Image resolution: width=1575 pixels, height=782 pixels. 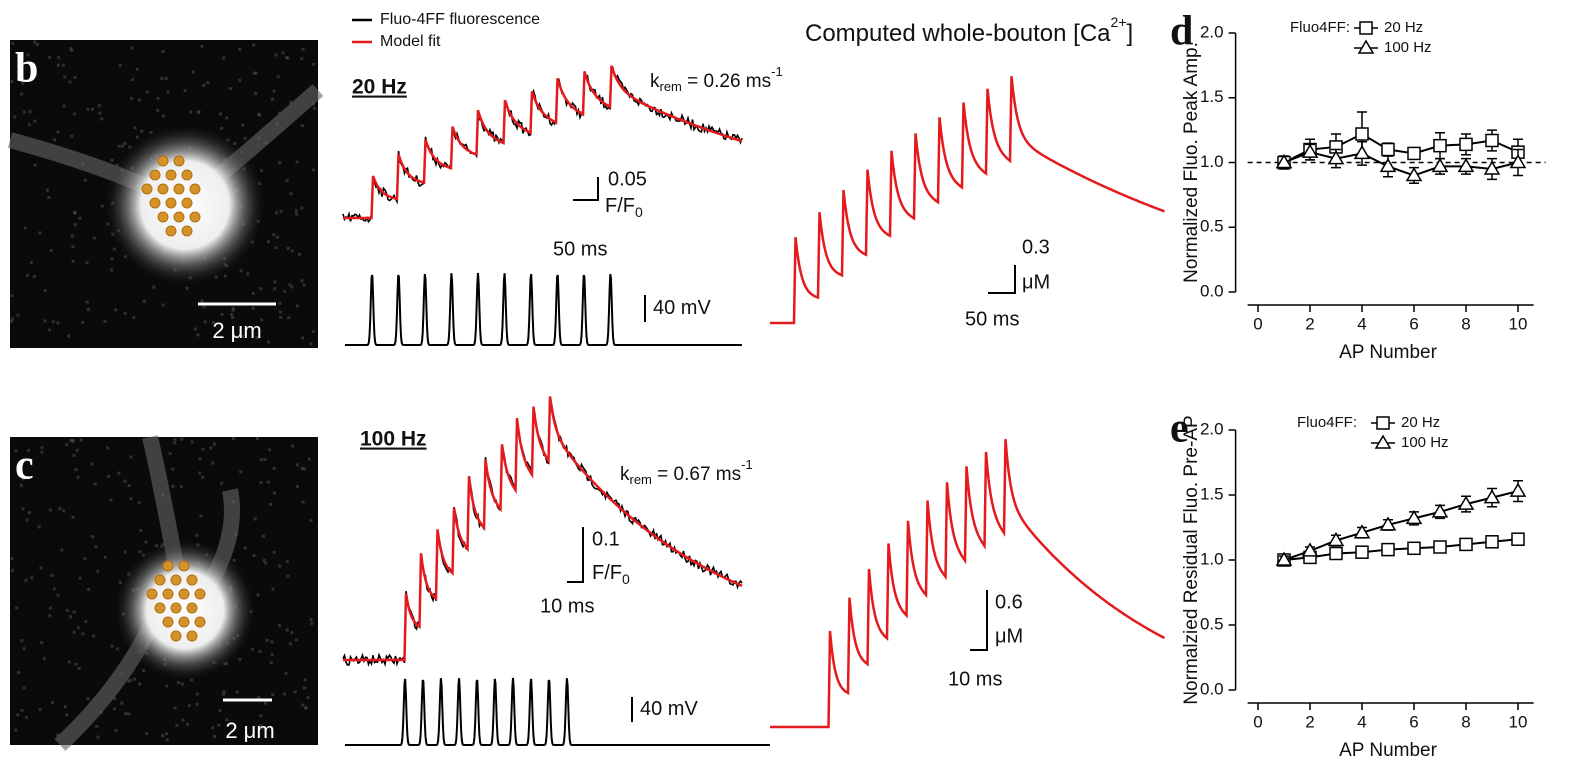 I want to click on y-tick-label: 1.0, so click(x=1212, y=558).